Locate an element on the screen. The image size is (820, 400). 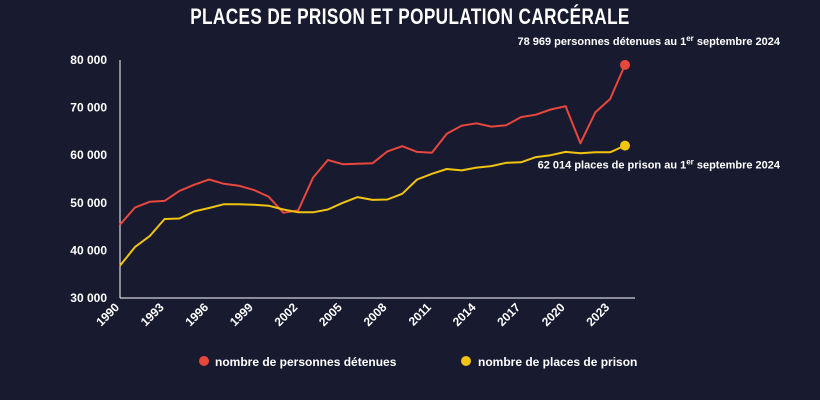
x-tick-label: 2020 is located at coordinates (553, 314).